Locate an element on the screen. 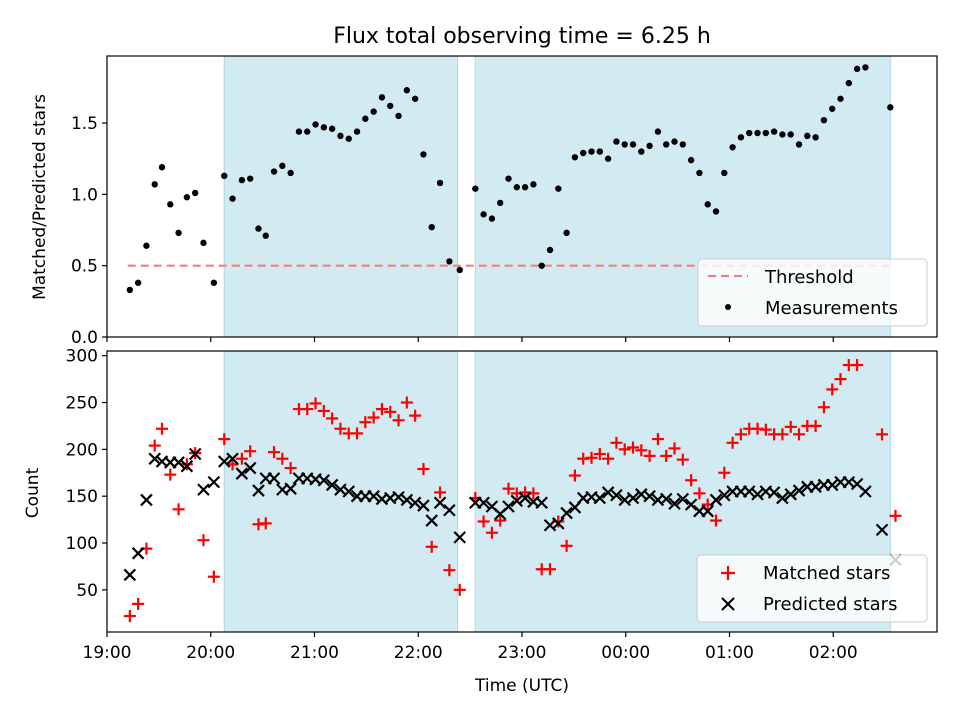  bottom-xlabel: Time (UTC) is located at coordinates (521, 686).